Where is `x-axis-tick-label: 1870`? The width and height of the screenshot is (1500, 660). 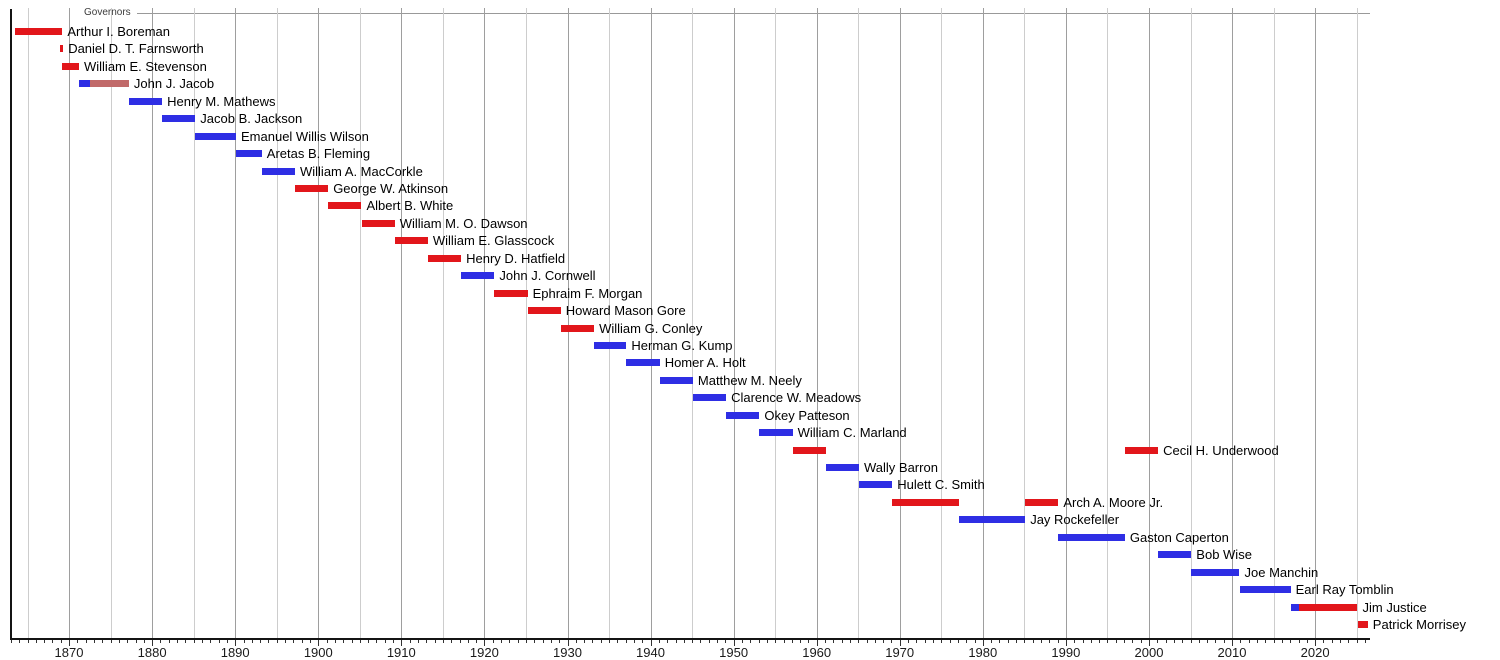 x-axis-tick-label: 1870 is located at coordinates (69, 652).